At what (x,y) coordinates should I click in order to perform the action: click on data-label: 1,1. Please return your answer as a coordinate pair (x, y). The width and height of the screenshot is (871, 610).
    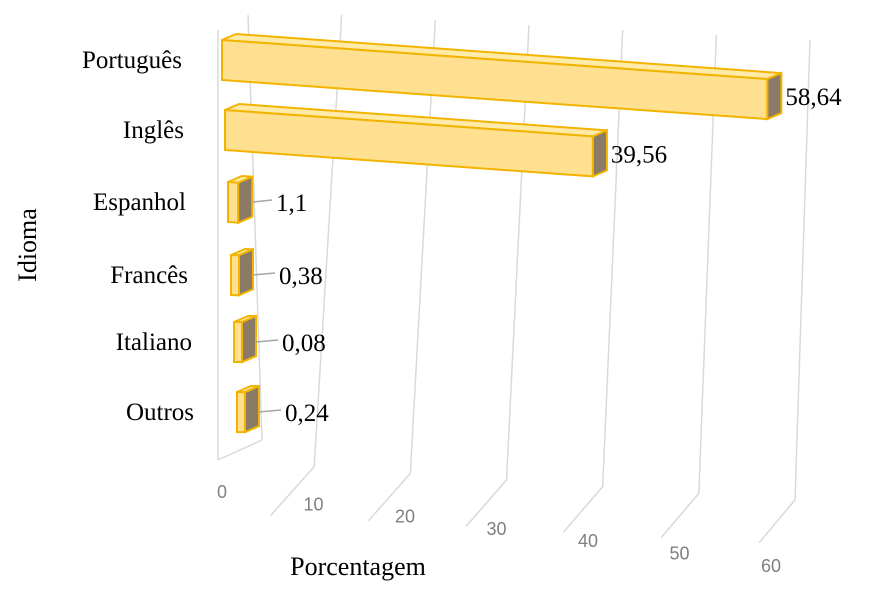
    Looking at the image, I should click on (291, 203).